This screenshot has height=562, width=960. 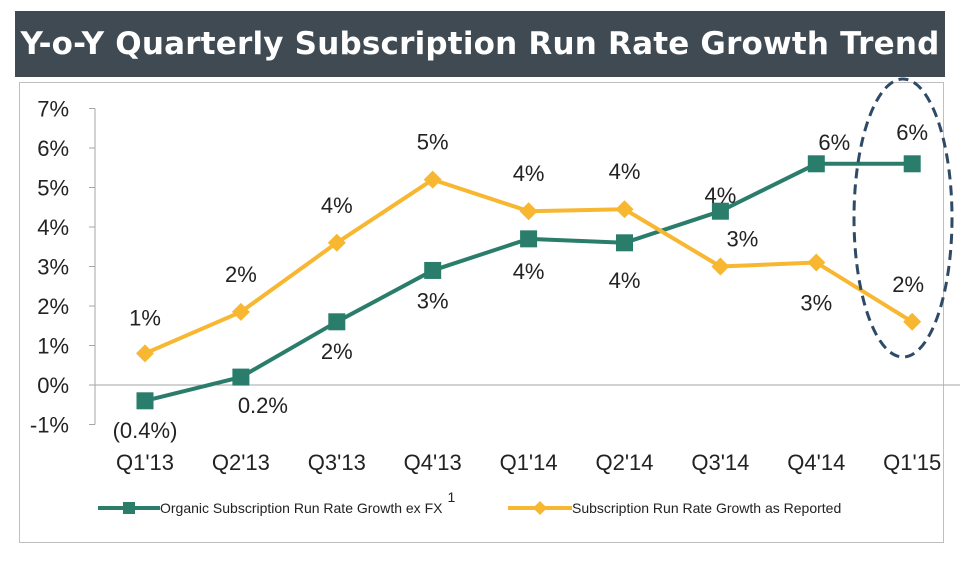 I want to click on legend-superscript: 1, so click(x=451, y=497).